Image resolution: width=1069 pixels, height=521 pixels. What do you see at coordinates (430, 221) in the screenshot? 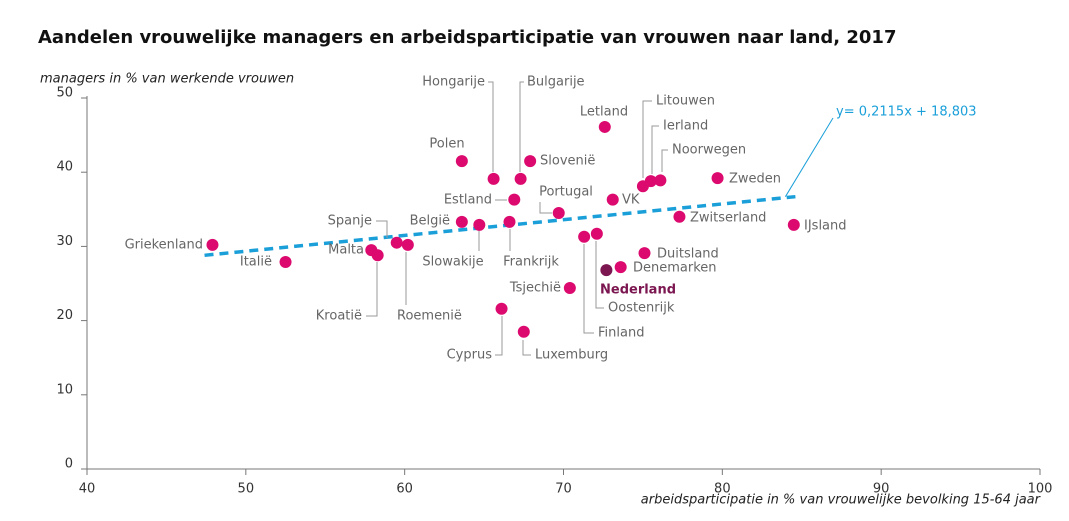
I see `point-label: België` at bounding box center [430, 221].